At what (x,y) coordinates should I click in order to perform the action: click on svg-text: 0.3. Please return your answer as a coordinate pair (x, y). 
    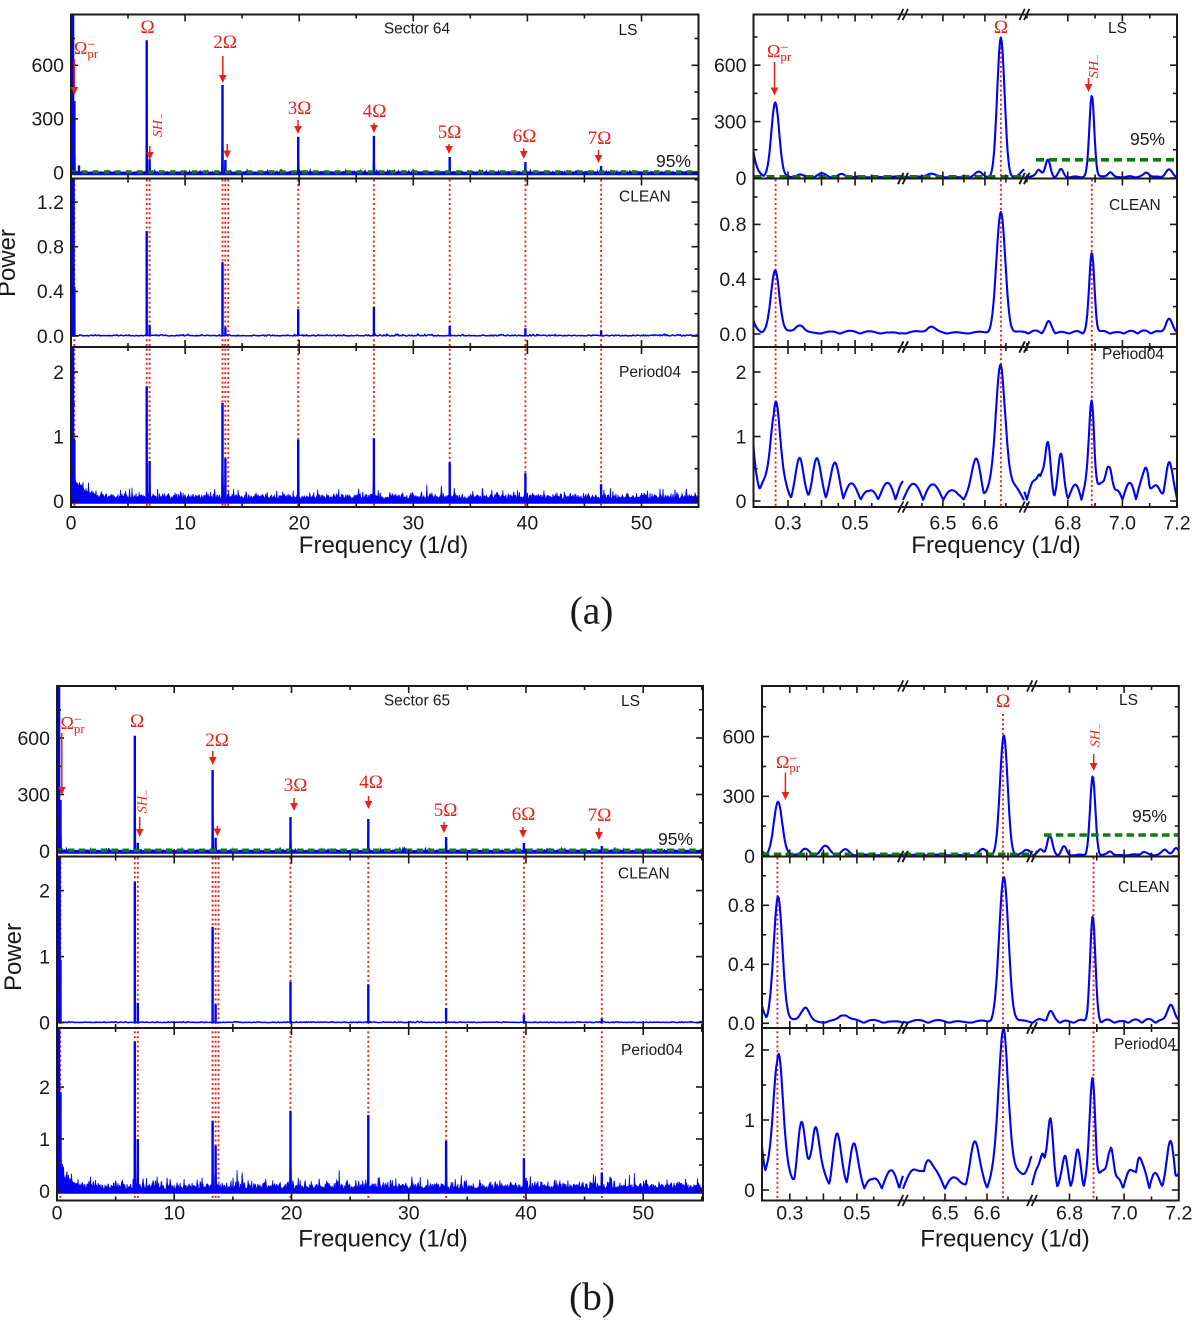
    Looking at the image, I should click on (787, 524).